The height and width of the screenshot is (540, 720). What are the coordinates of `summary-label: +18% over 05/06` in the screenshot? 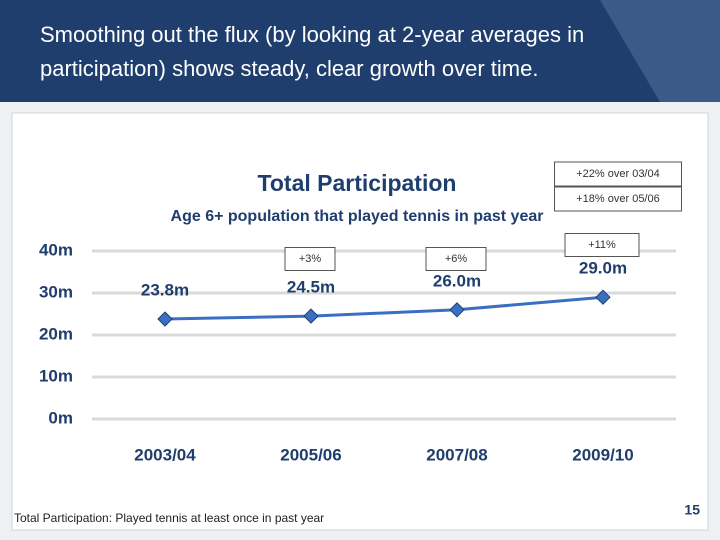 It's located at (617, 199).